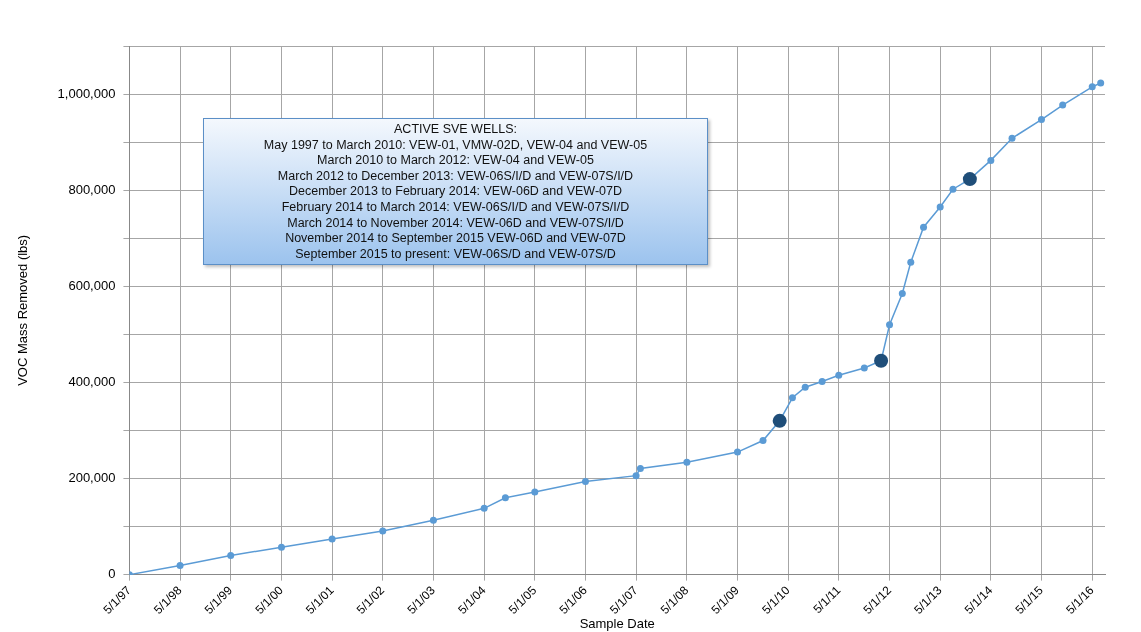  What do you see at coordinates (455, 223) in the screenshot?
I see `annotation: March 2014 to November 2014: VEW-06D and VEW-07S/I/D` at bounding box center [455, 223].